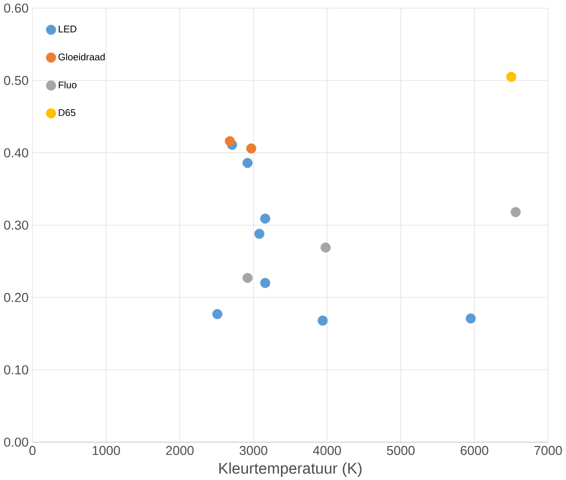 The height and width of the screenshot is (480, 566). I want to click on legend-label: D65, so click(67, 112).